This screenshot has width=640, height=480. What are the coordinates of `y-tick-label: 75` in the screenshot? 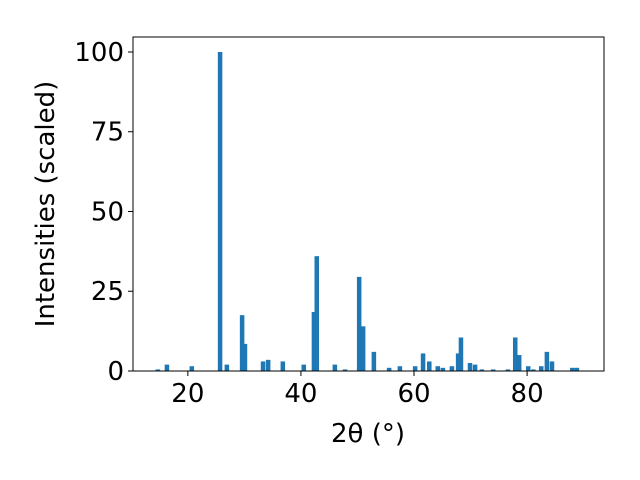 It's located at (107, 133).